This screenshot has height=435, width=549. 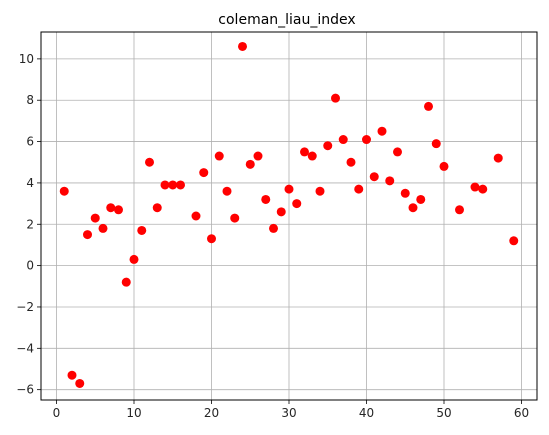 What do you see at coordinates (25, 390) in the screenshot?
I see `y-tick-label: −6` at bounding box center [25, 390].